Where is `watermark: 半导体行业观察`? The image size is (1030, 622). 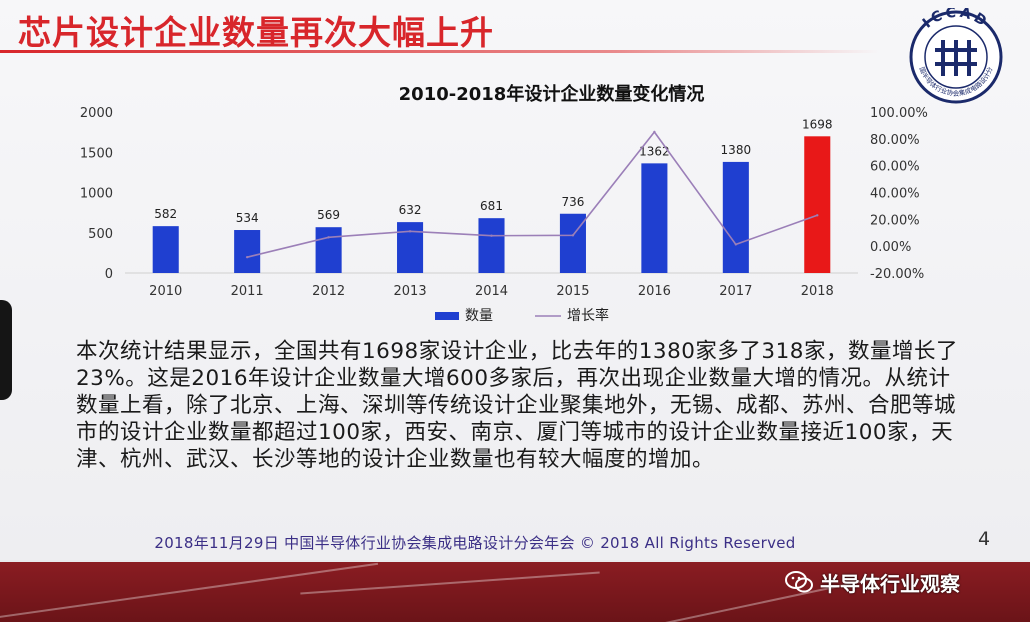
watermark: 半导体行业观察 is located at coordinates (872, 582).